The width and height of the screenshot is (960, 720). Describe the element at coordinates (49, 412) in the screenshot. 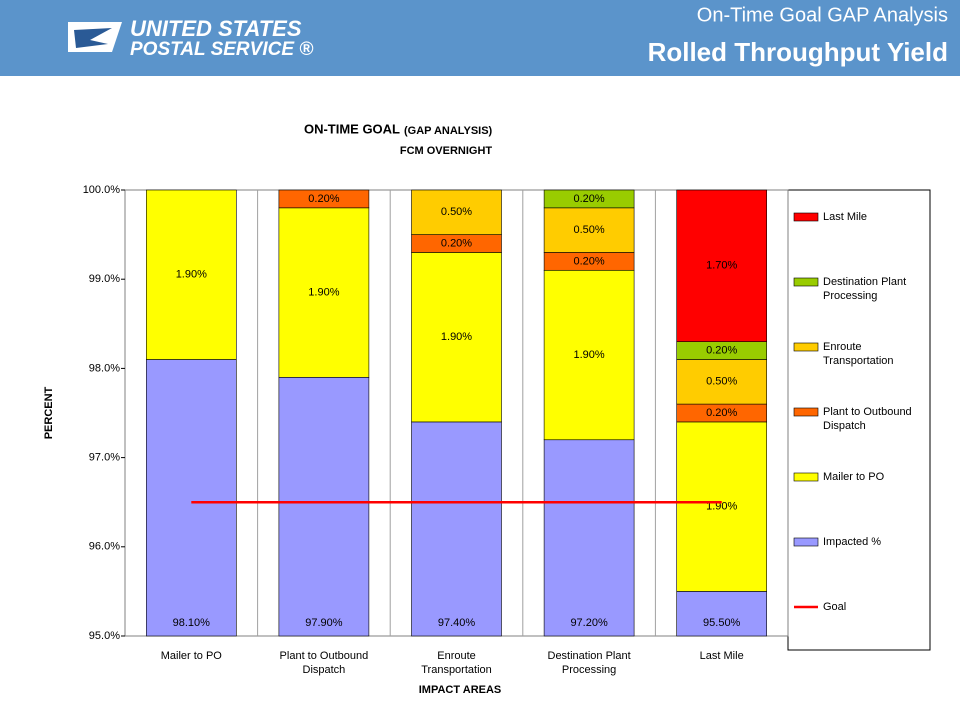

I see `y-axis-label: PERCENT` at that location.